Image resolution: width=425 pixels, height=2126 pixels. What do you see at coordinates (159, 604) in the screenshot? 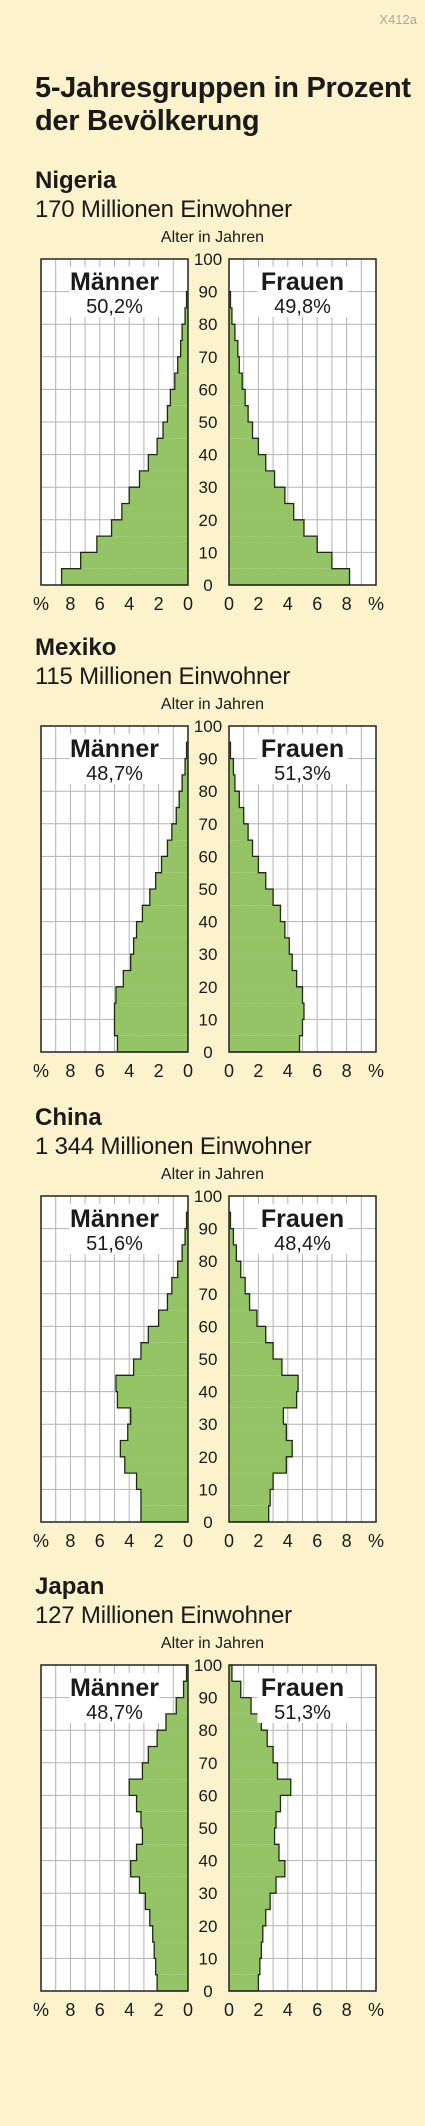
I see `x-tick-label-male: 2` at bounding box center [159, 604].